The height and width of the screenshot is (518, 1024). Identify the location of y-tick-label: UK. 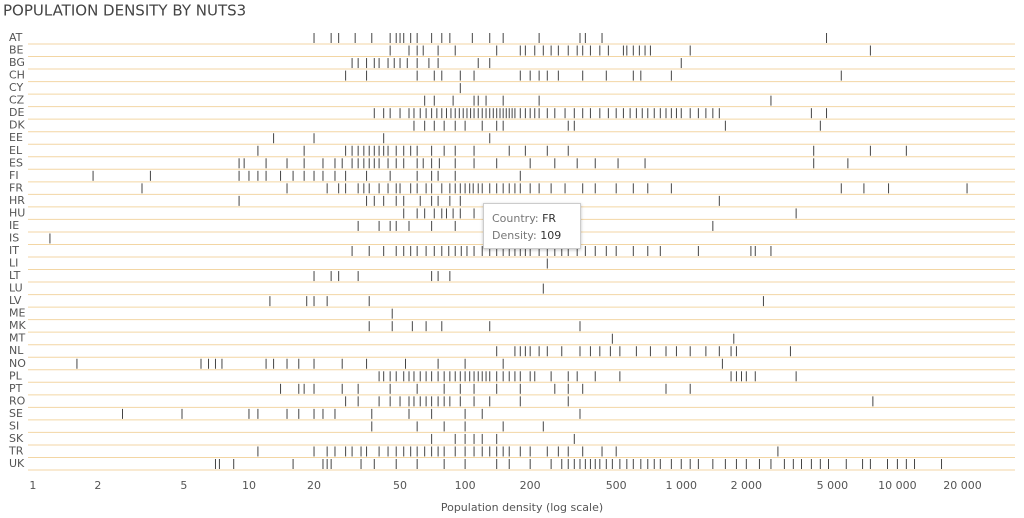
(17, 463).